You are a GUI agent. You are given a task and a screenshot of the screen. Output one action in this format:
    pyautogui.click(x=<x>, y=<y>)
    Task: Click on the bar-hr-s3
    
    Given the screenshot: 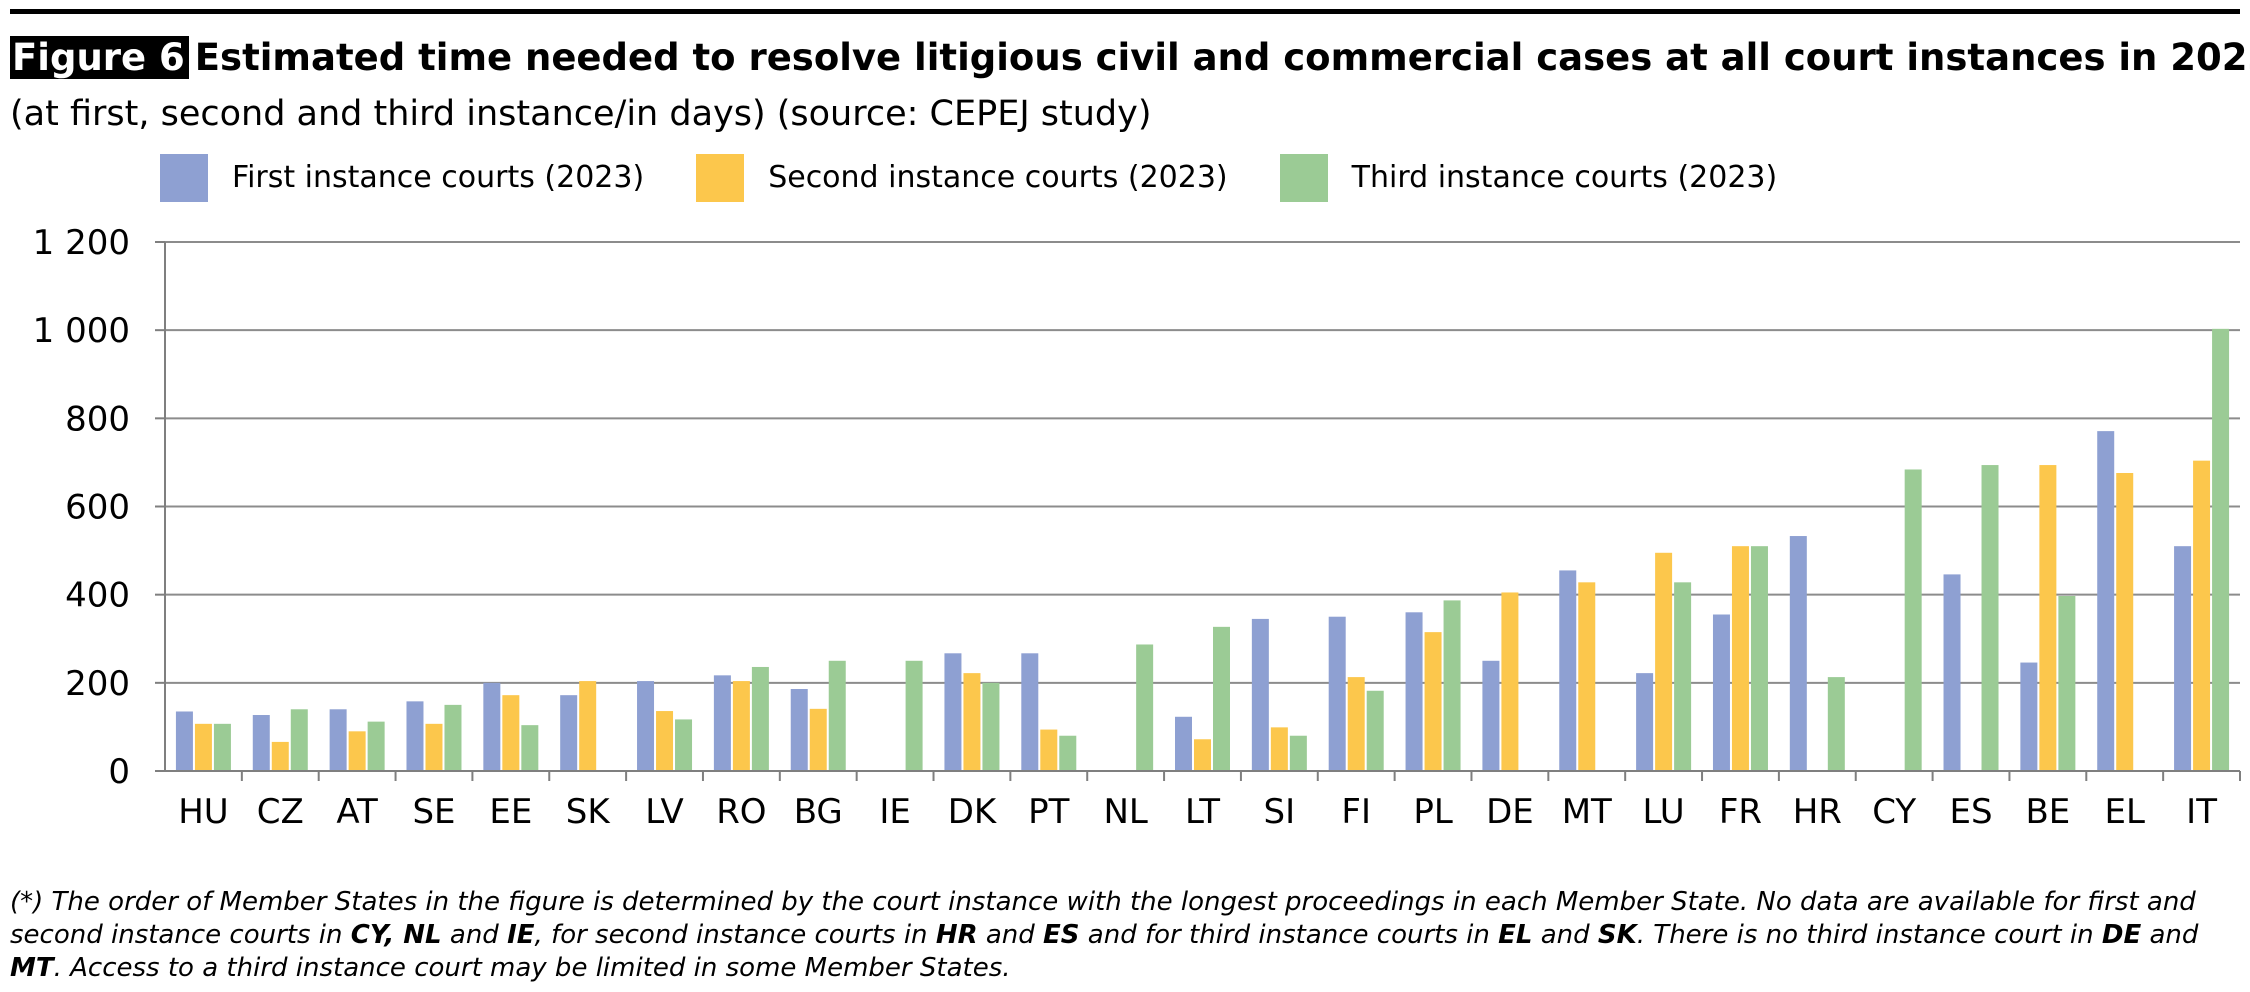 What is the action you would take?
    pyautogui.click(x=1836, y=724)
    